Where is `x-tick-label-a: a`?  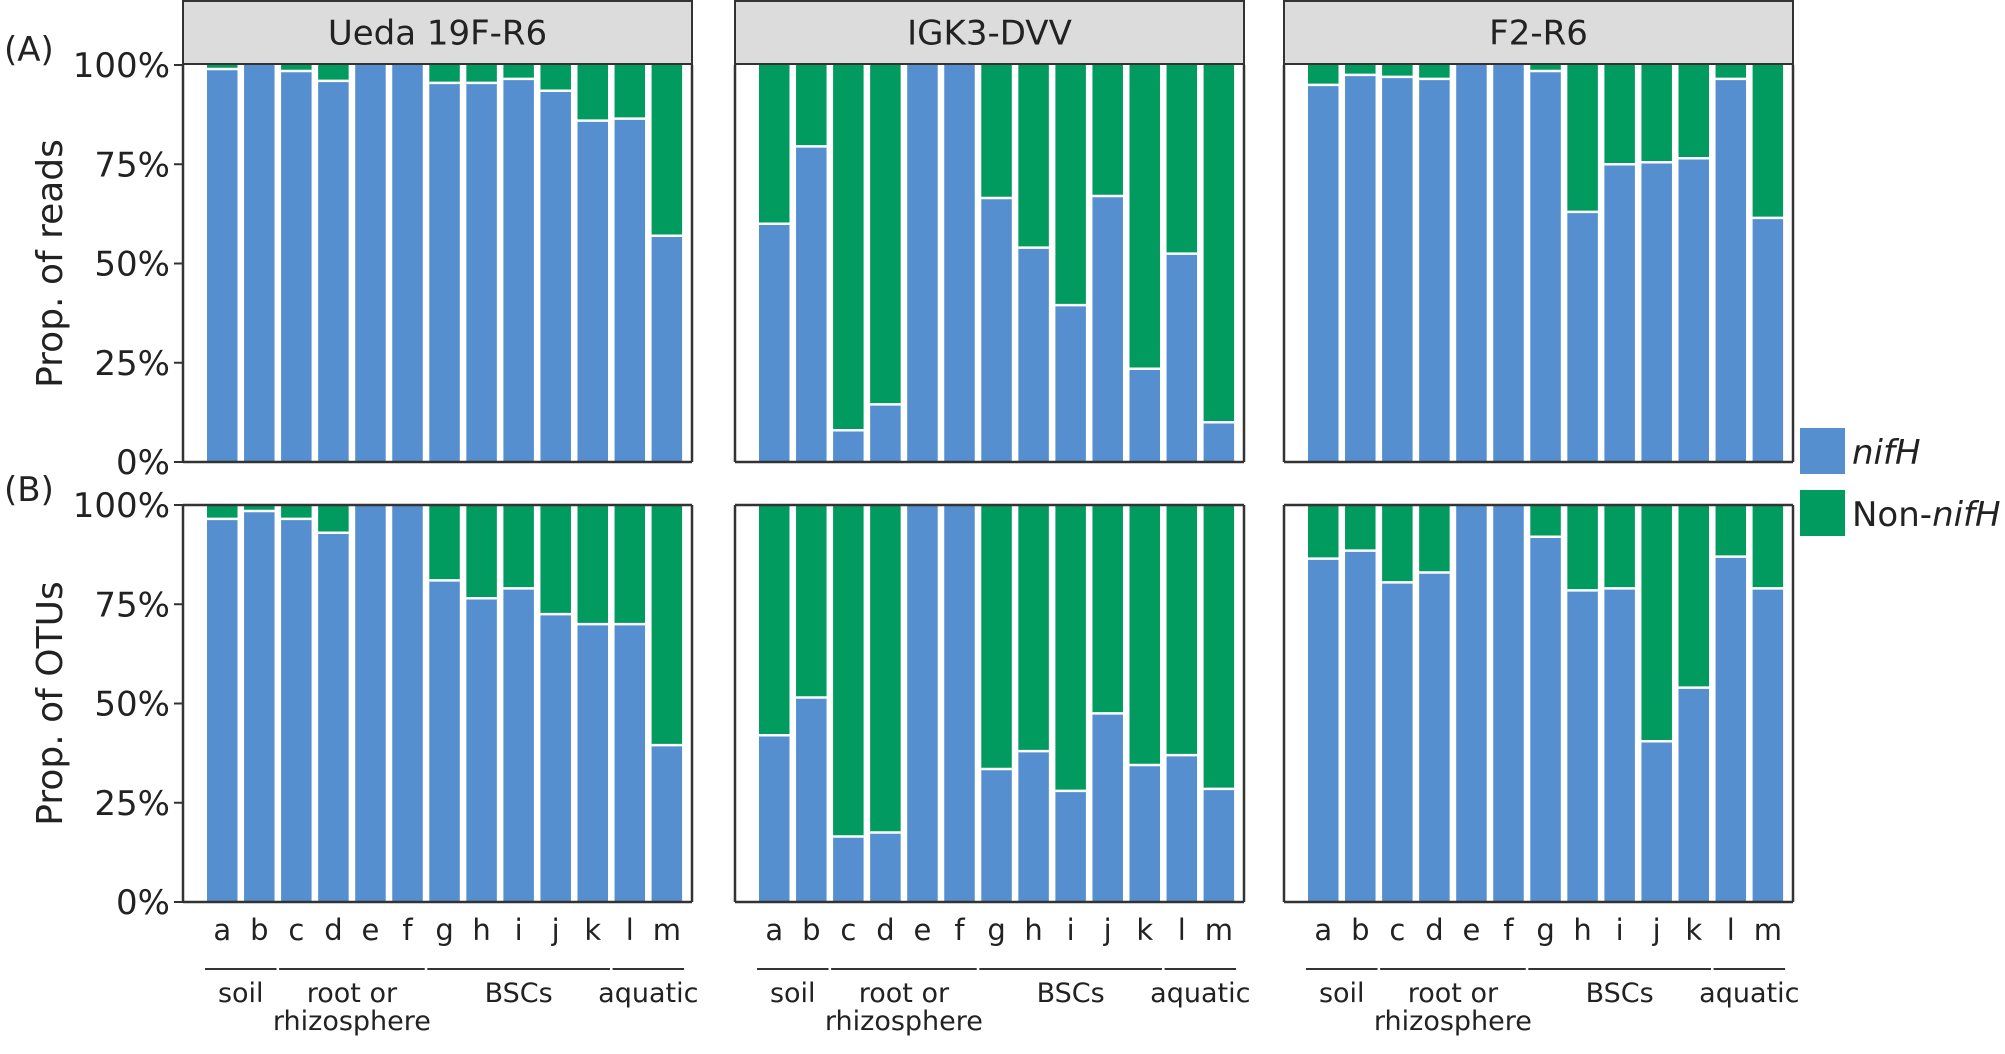
x-tick-label-a: a is located at coordinates (222, 930).